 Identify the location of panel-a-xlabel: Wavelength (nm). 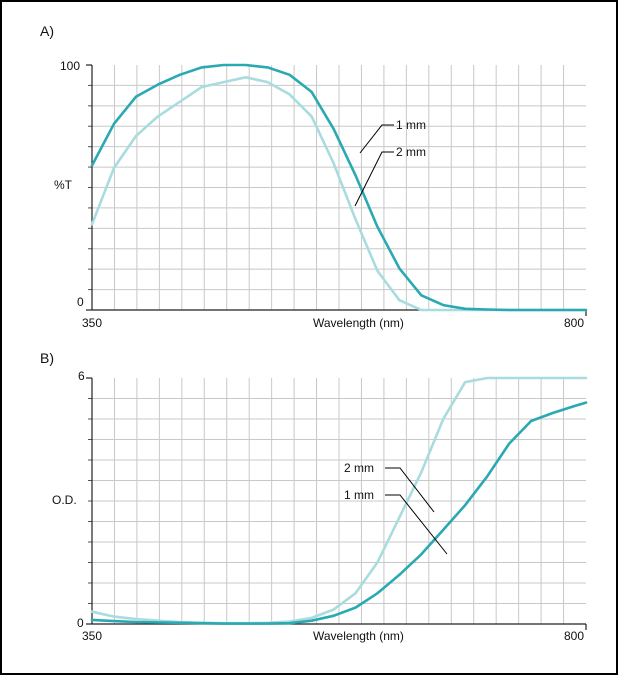
(358, 323).